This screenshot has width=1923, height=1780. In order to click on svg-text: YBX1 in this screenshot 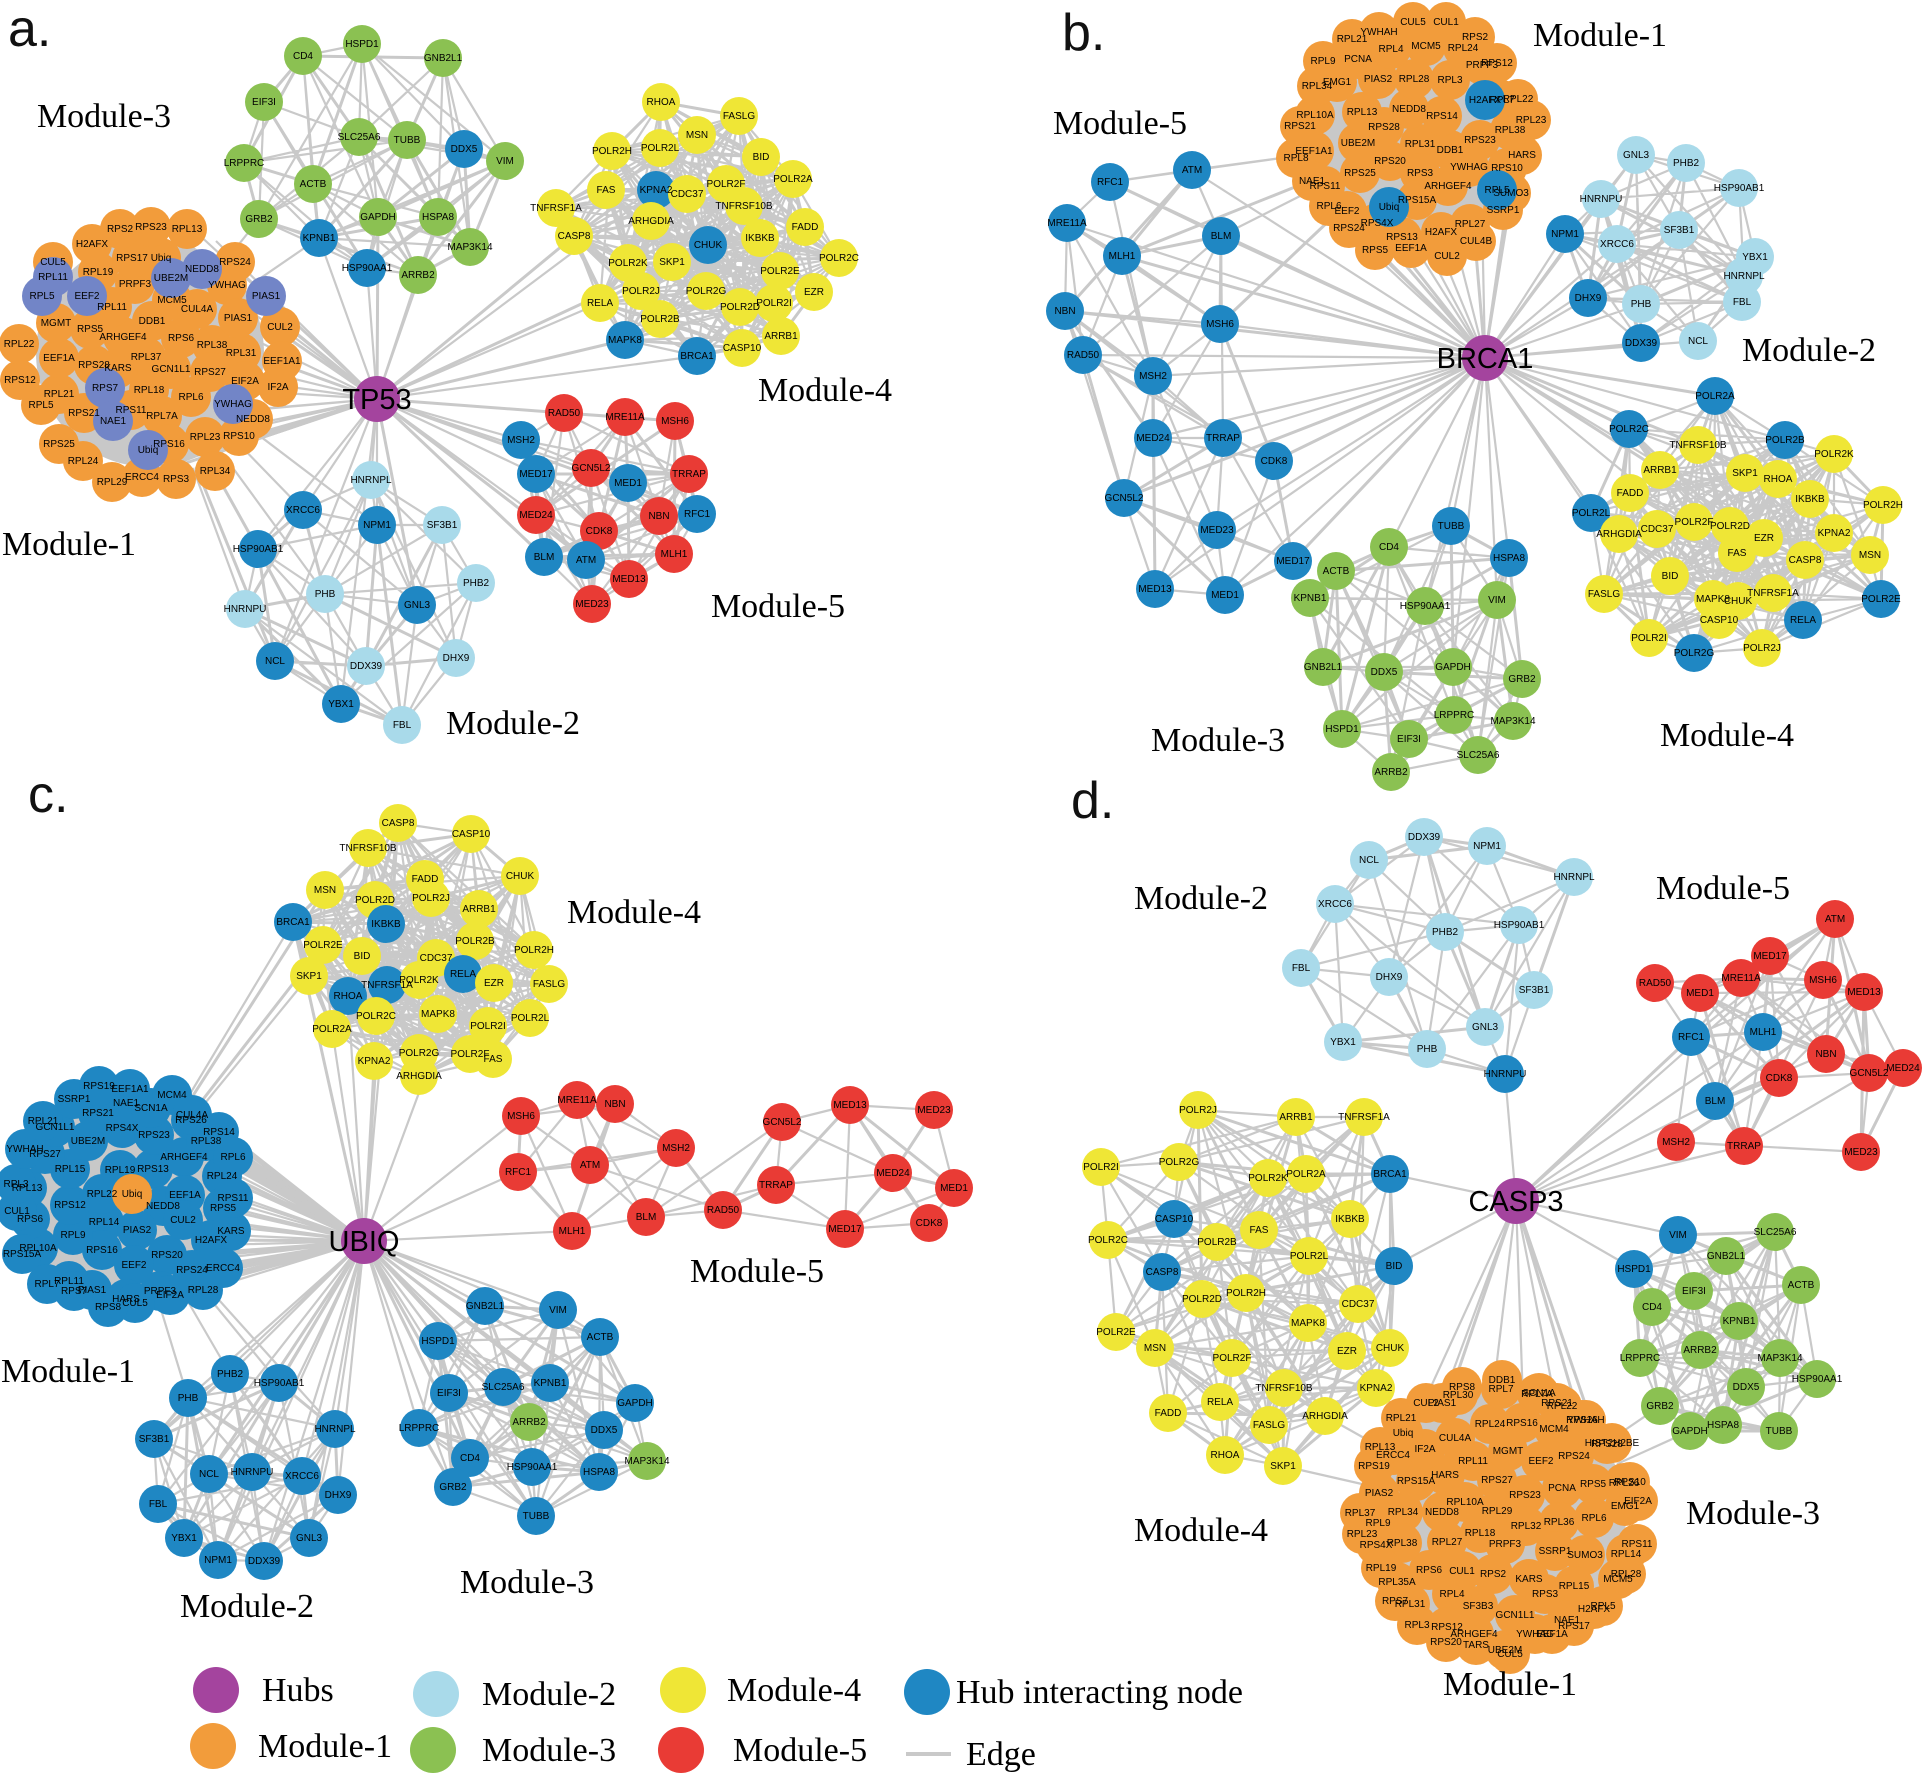, I will do `click(341, 704)`.